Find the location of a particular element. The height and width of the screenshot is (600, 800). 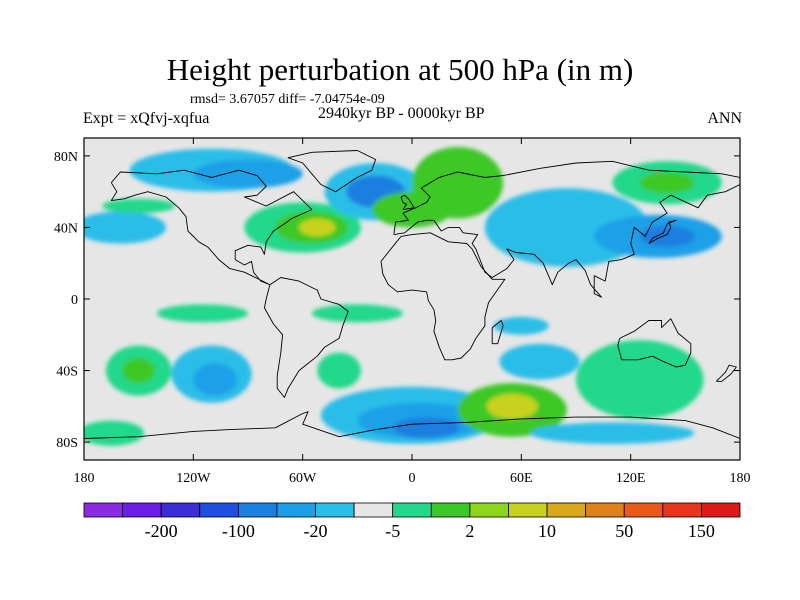

colorbar-label: -200 is located at coordinates (161, 531).